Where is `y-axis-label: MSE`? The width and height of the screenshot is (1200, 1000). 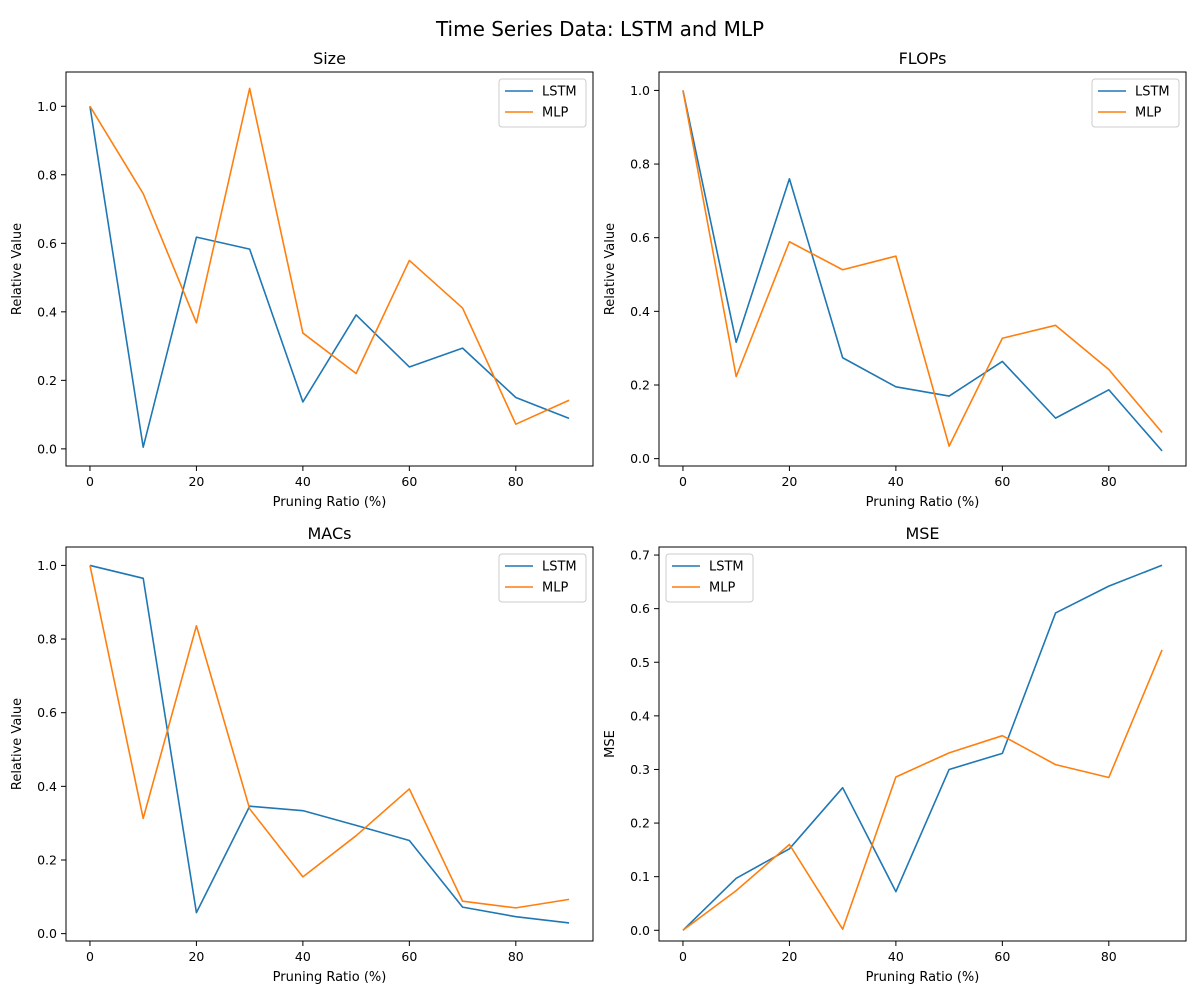
y-axis-label: MSE is located at coordinates (610, 744).